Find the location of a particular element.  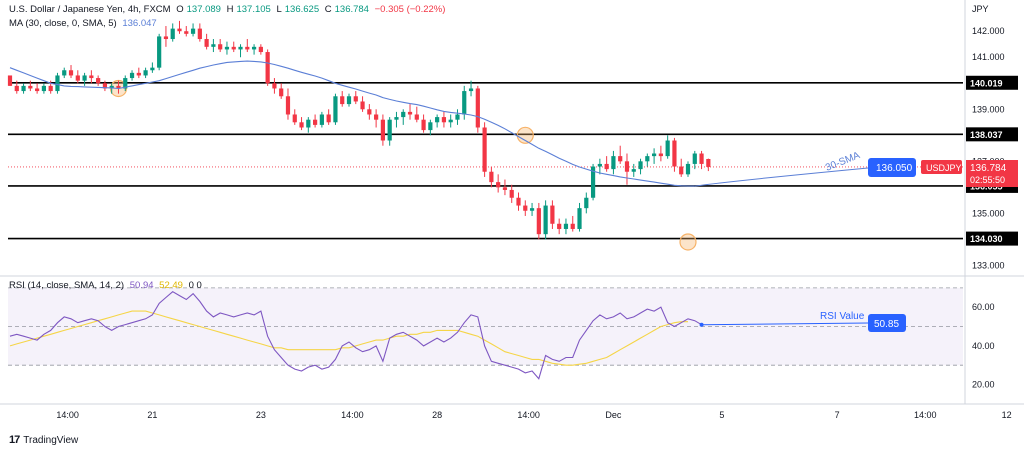

ma-callout-value: 136.050 is located at coordinates (894, 168).